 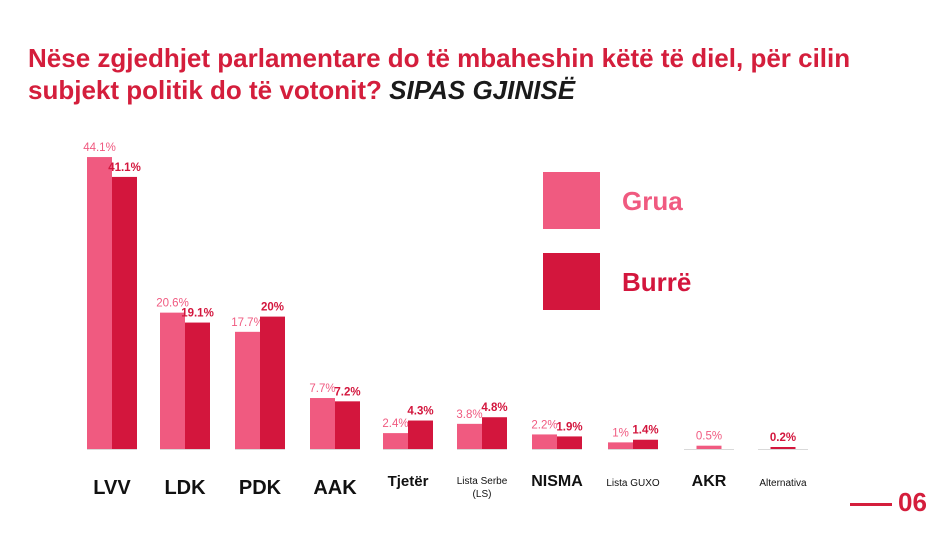 What do you see at coordinates (871, 504) in the screenshot?
I see `page-number-rule` at bounding box center [871, 504].